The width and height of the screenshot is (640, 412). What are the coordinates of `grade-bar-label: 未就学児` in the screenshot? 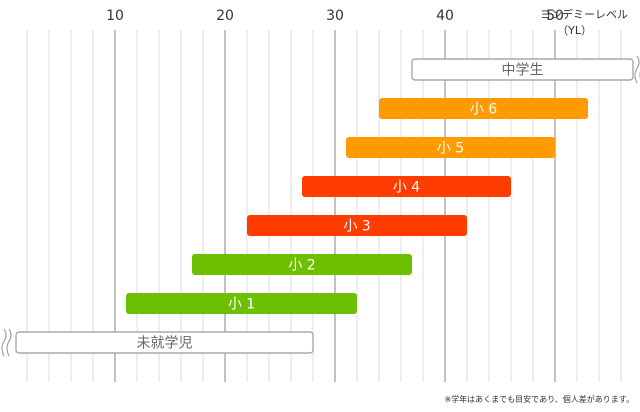 It's located at (165, 344).